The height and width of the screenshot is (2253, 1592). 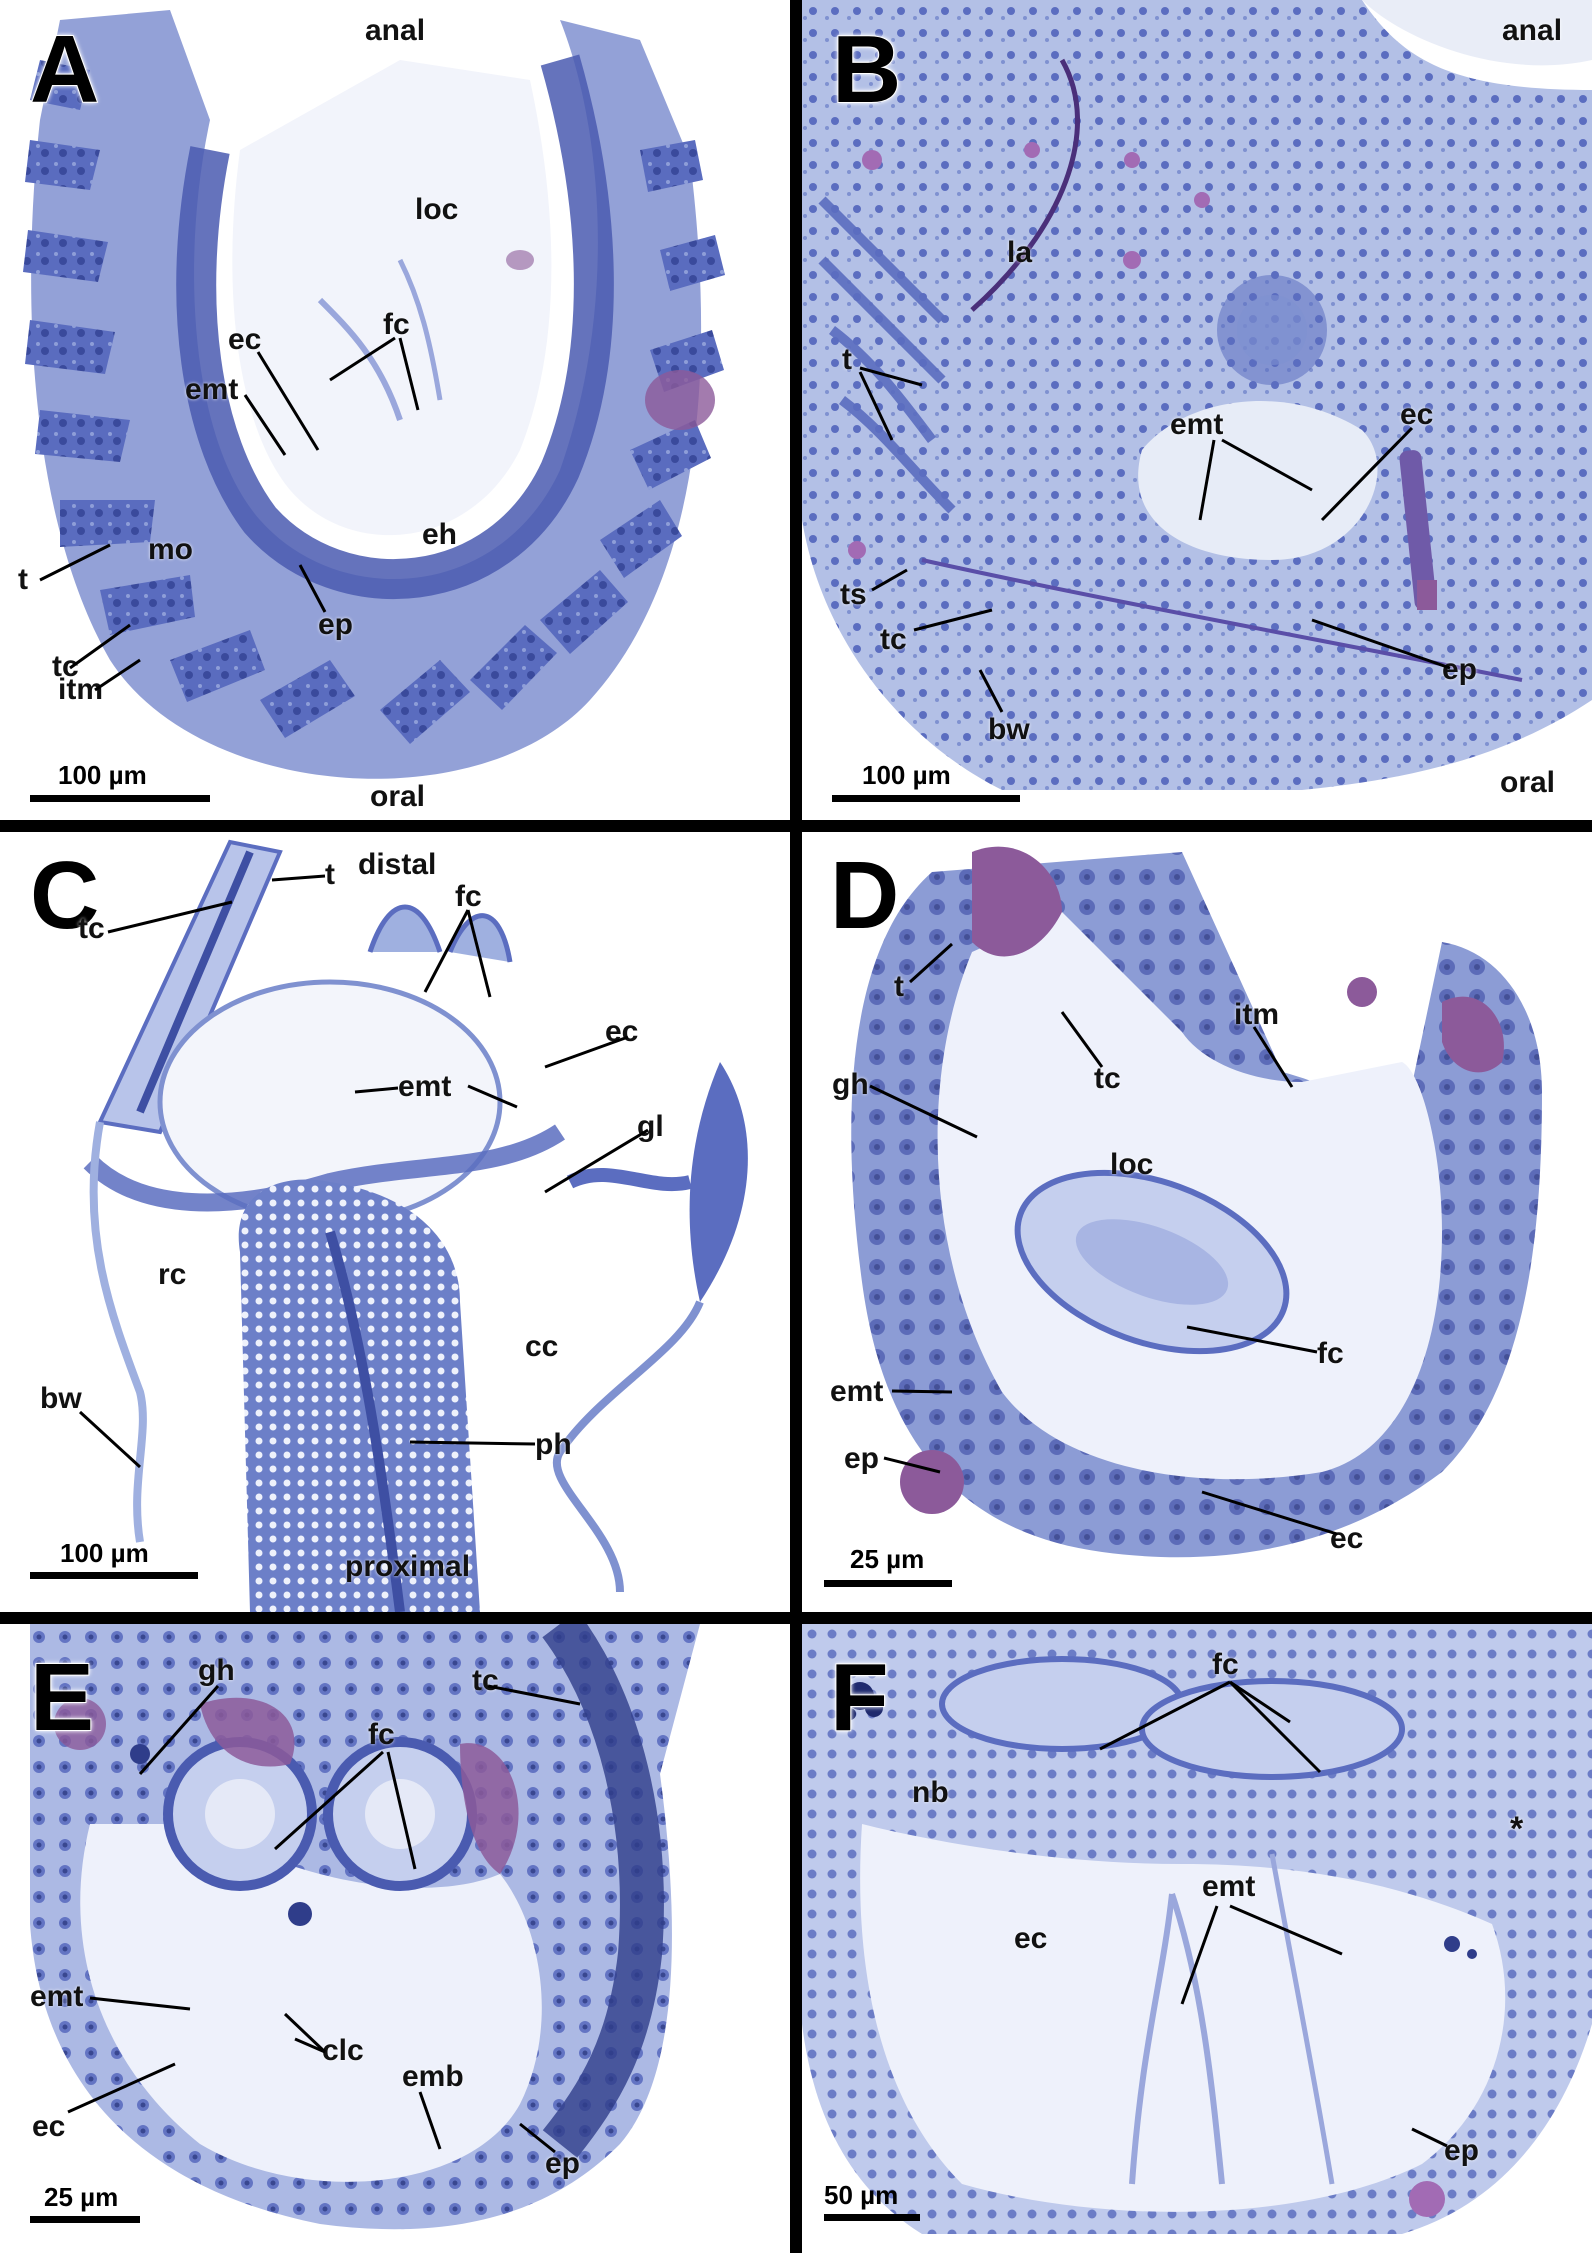 I want to click on panel-f-letter: F, so click(x=859, y=1697).